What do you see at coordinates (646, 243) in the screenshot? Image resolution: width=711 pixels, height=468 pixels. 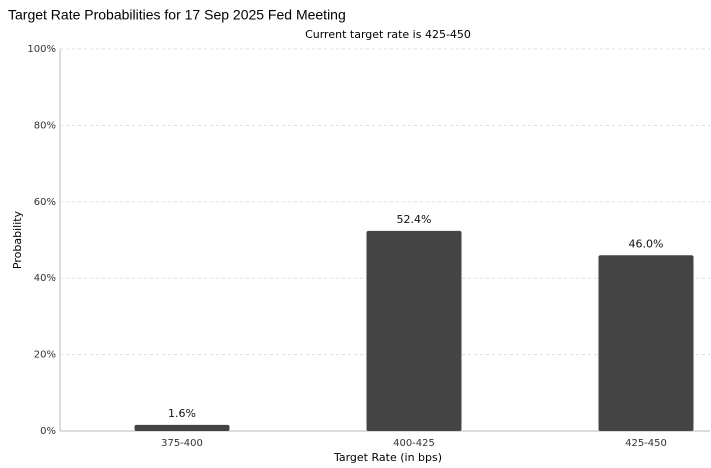 I see `value-label: 46.0%` at bounding box center [646, 243].